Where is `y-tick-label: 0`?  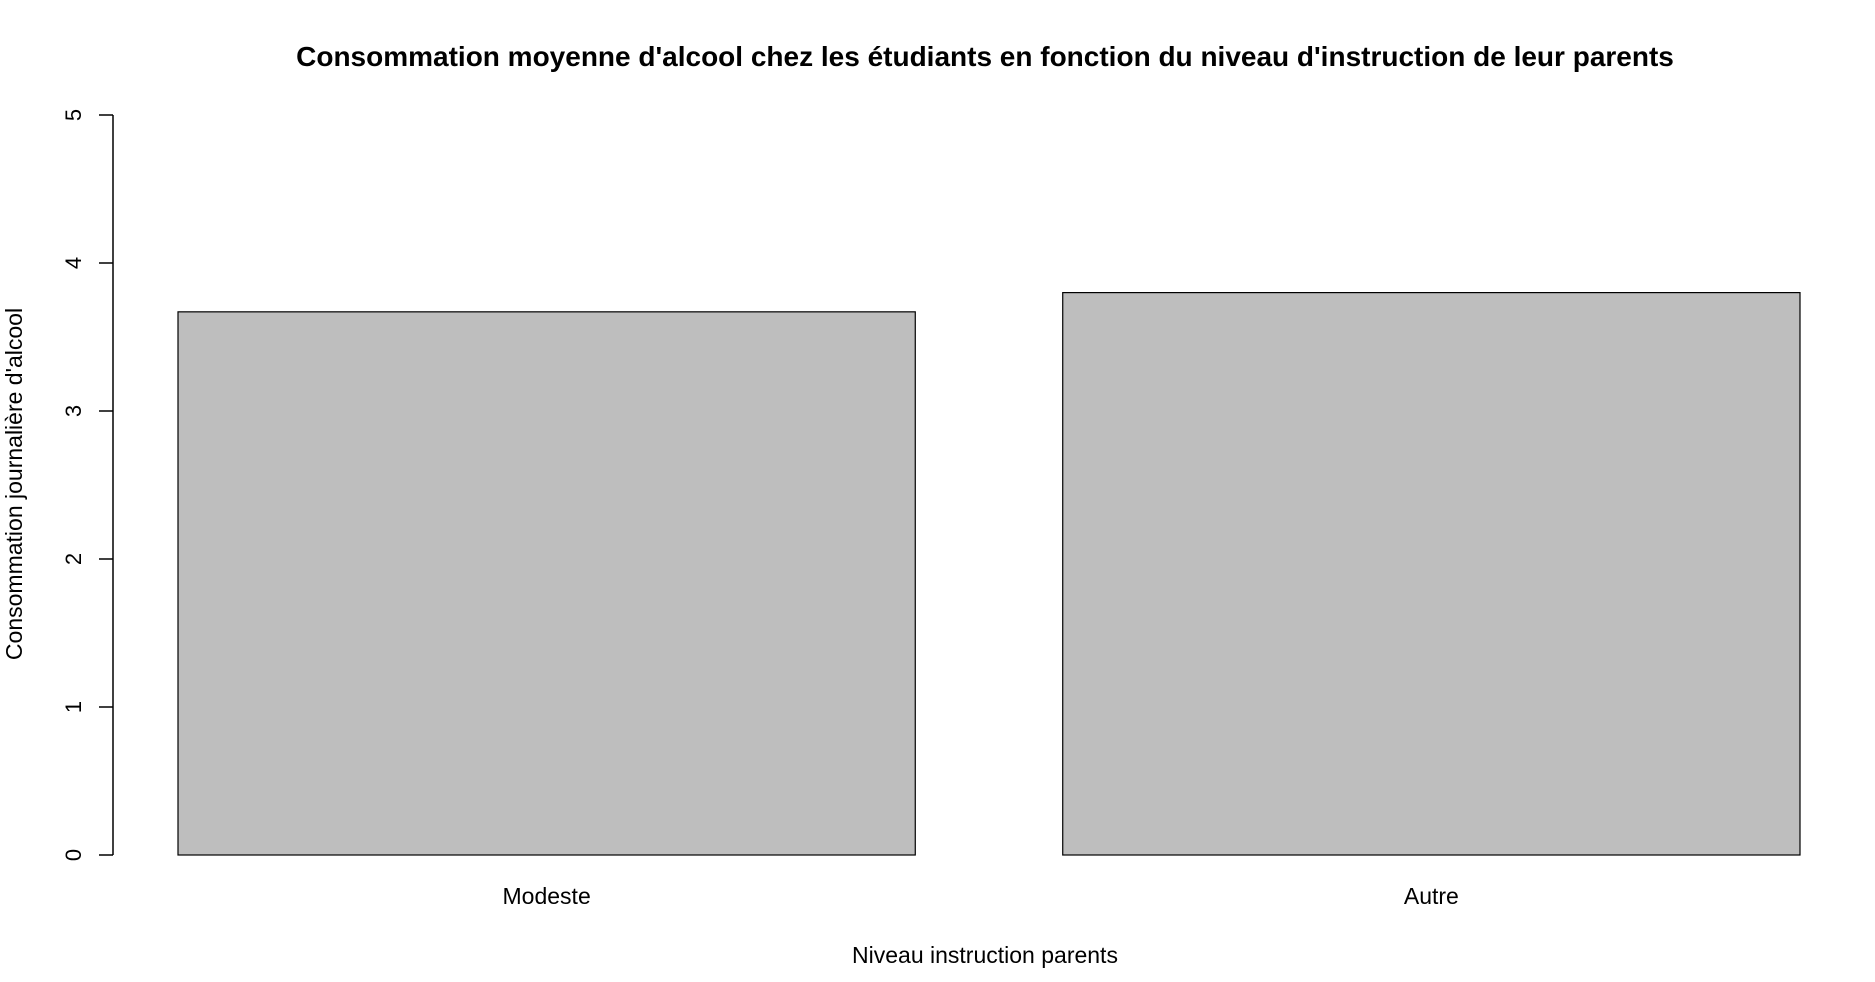 y-tick-label: 0 is located at coordinates (73, 855).